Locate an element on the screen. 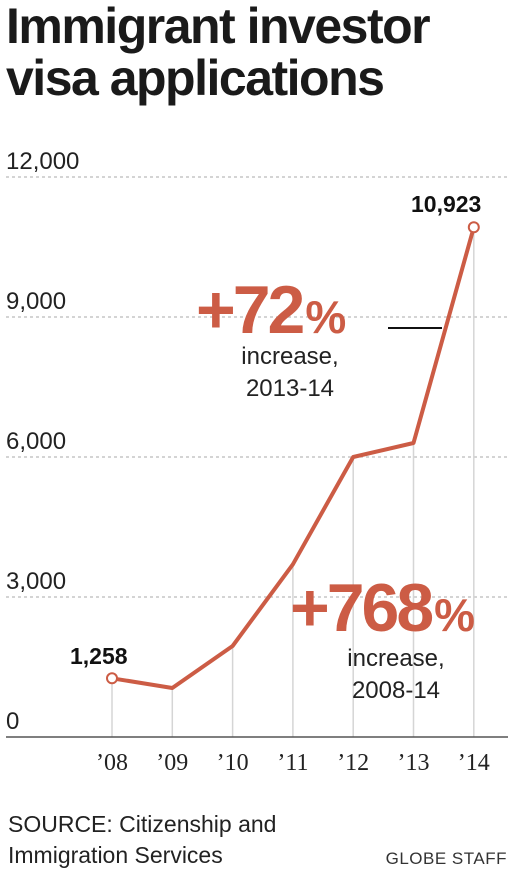  y-tick-label-9000: 9,000 is located at coordinates (36, 301).